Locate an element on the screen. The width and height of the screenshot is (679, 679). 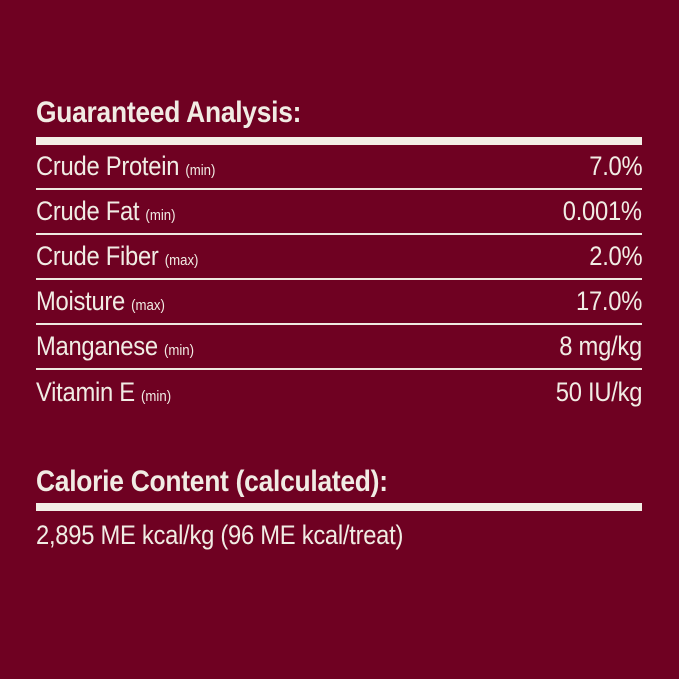
nutrient-name: Moisture is located at coordinates (81, 301).